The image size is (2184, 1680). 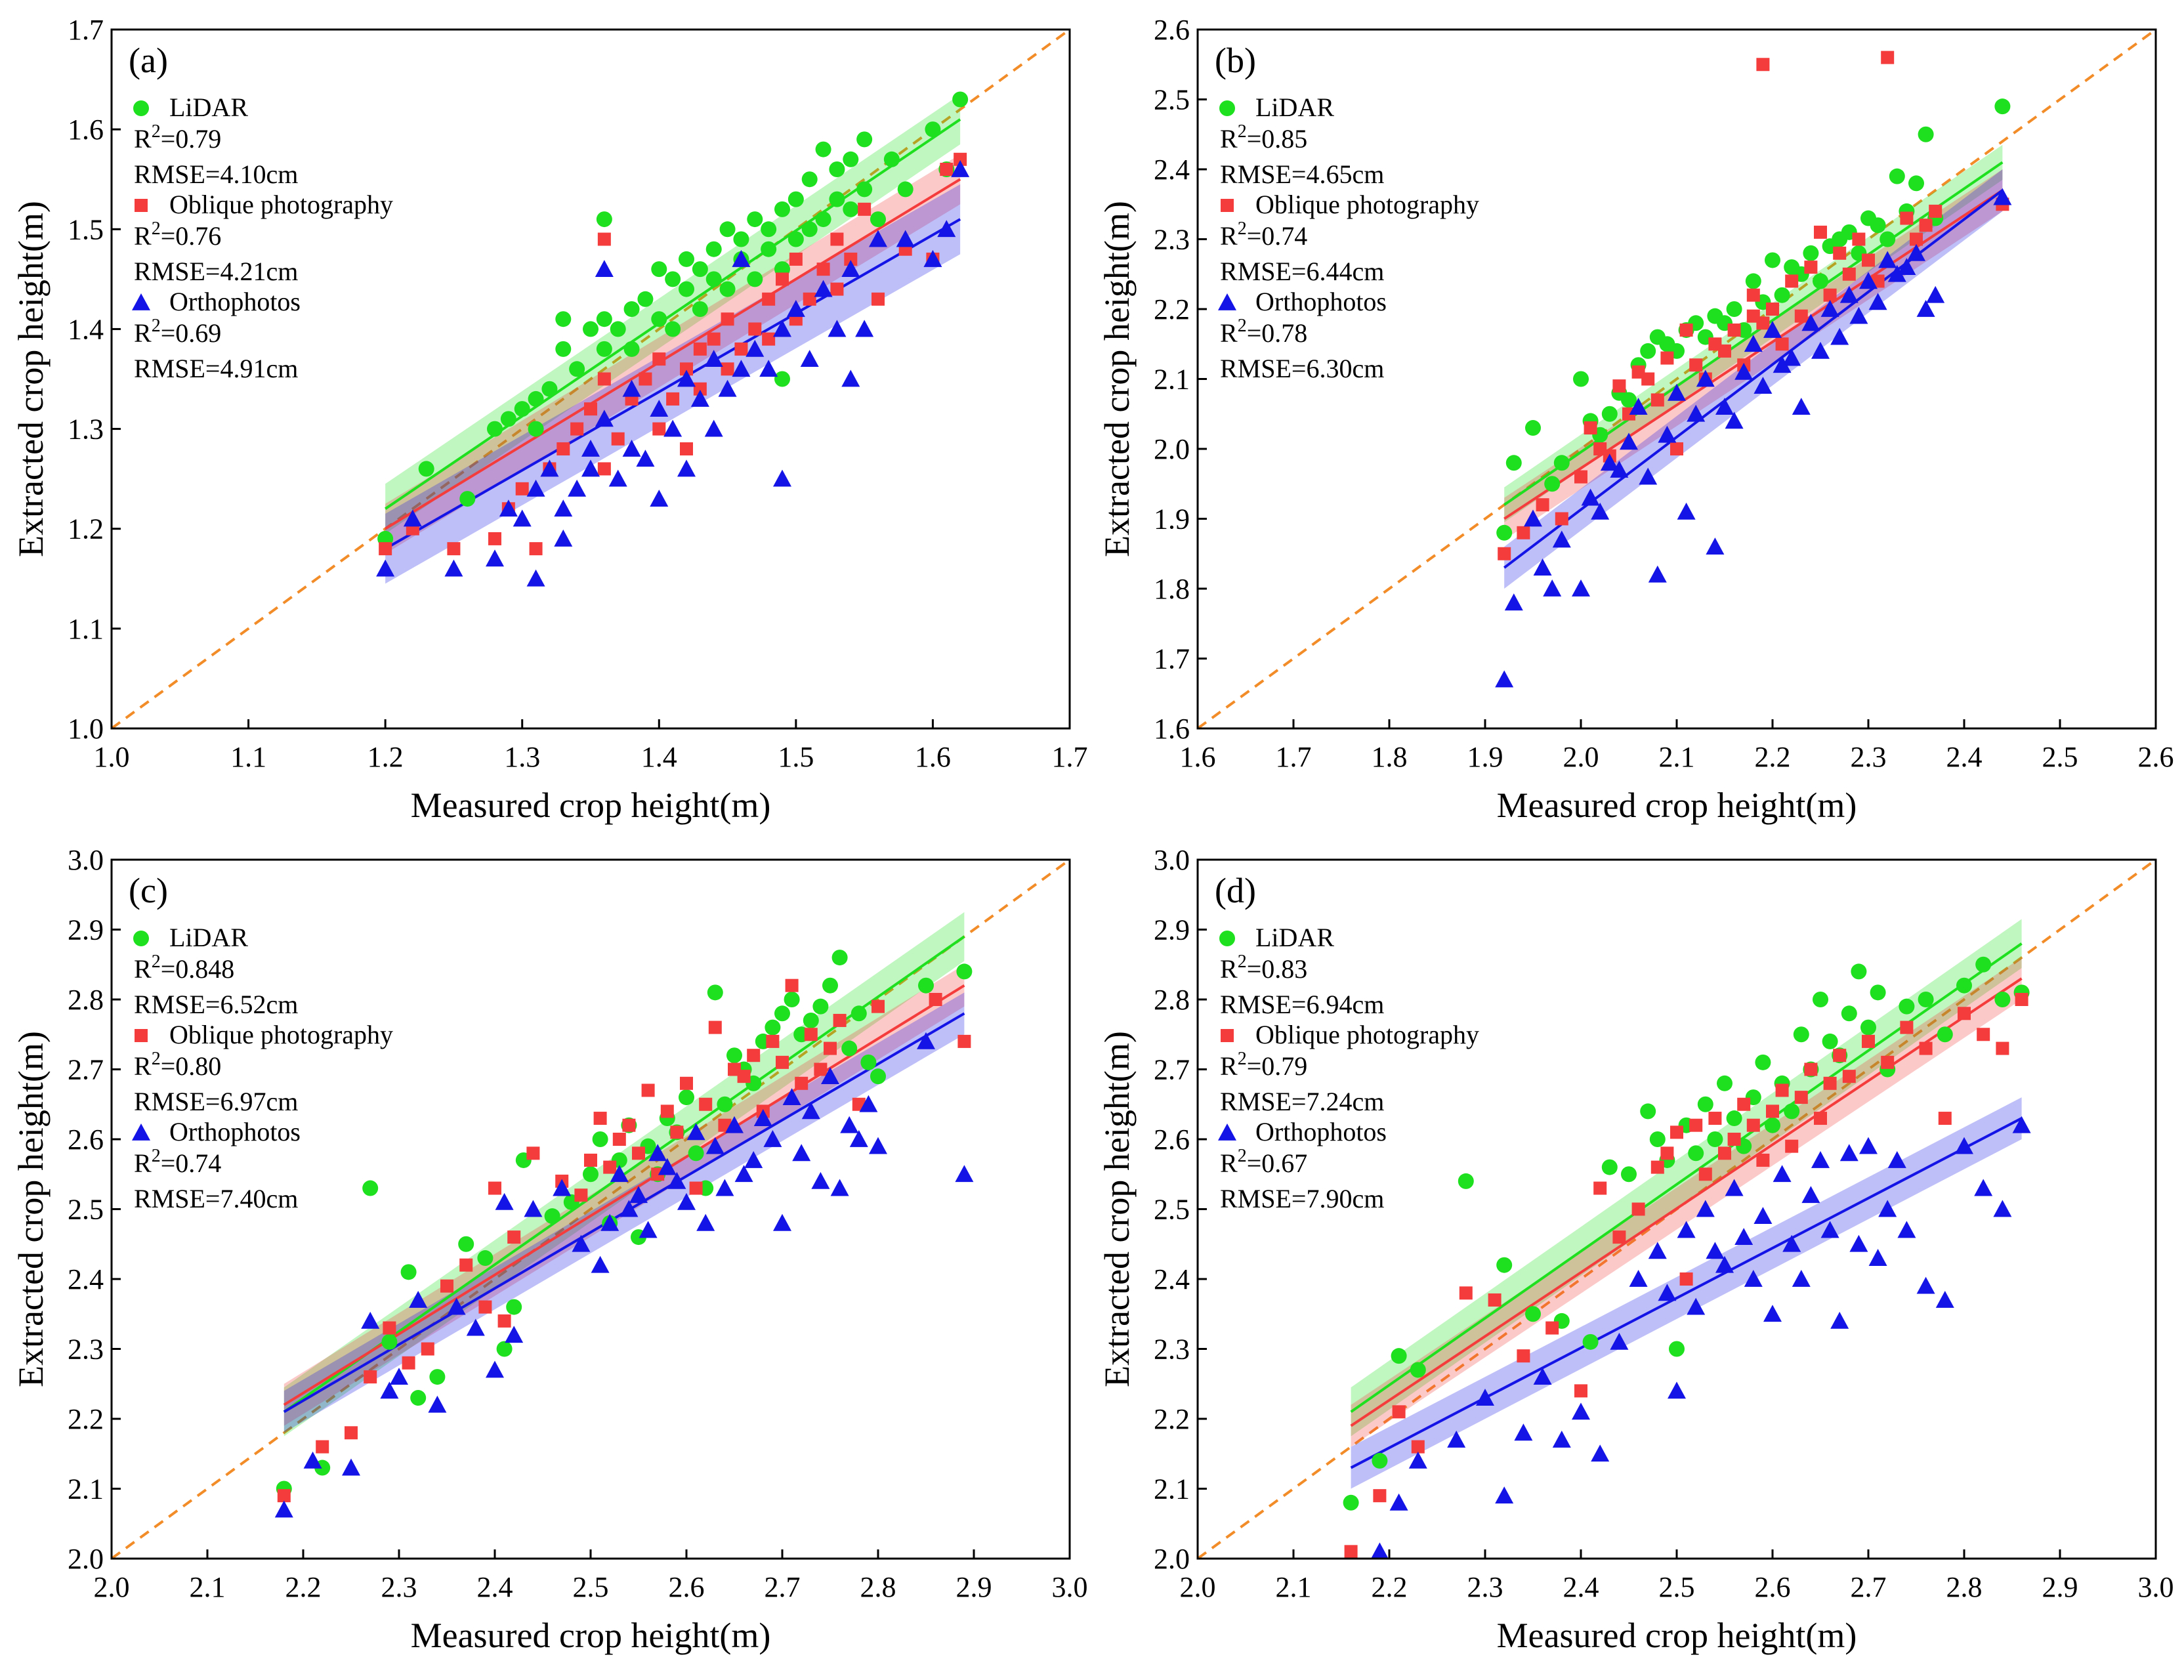 What do you see at coordinates (1198, 757) in the screenshot?
I see `x-tick-label: 1.6` at bounding box center [1198, 757].